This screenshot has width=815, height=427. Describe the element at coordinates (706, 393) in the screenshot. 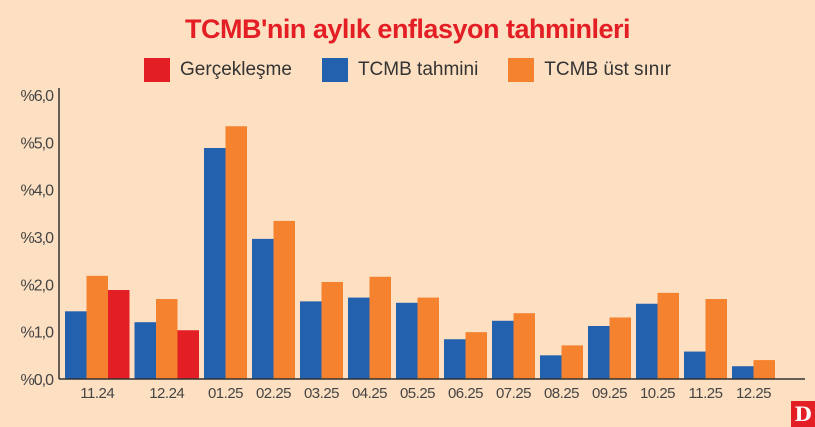

I see `x-tick-label: 11.25` at that location.